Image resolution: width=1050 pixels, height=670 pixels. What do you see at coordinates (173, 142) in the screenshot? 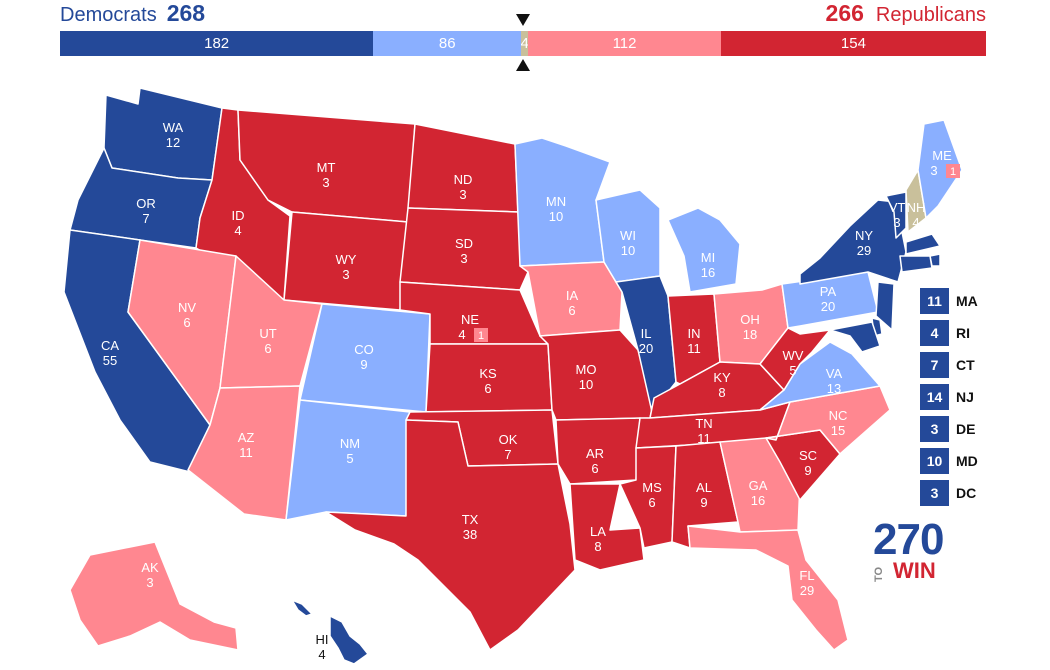
I see `state-ev-wa: 12` at bounding box center [173, 142].